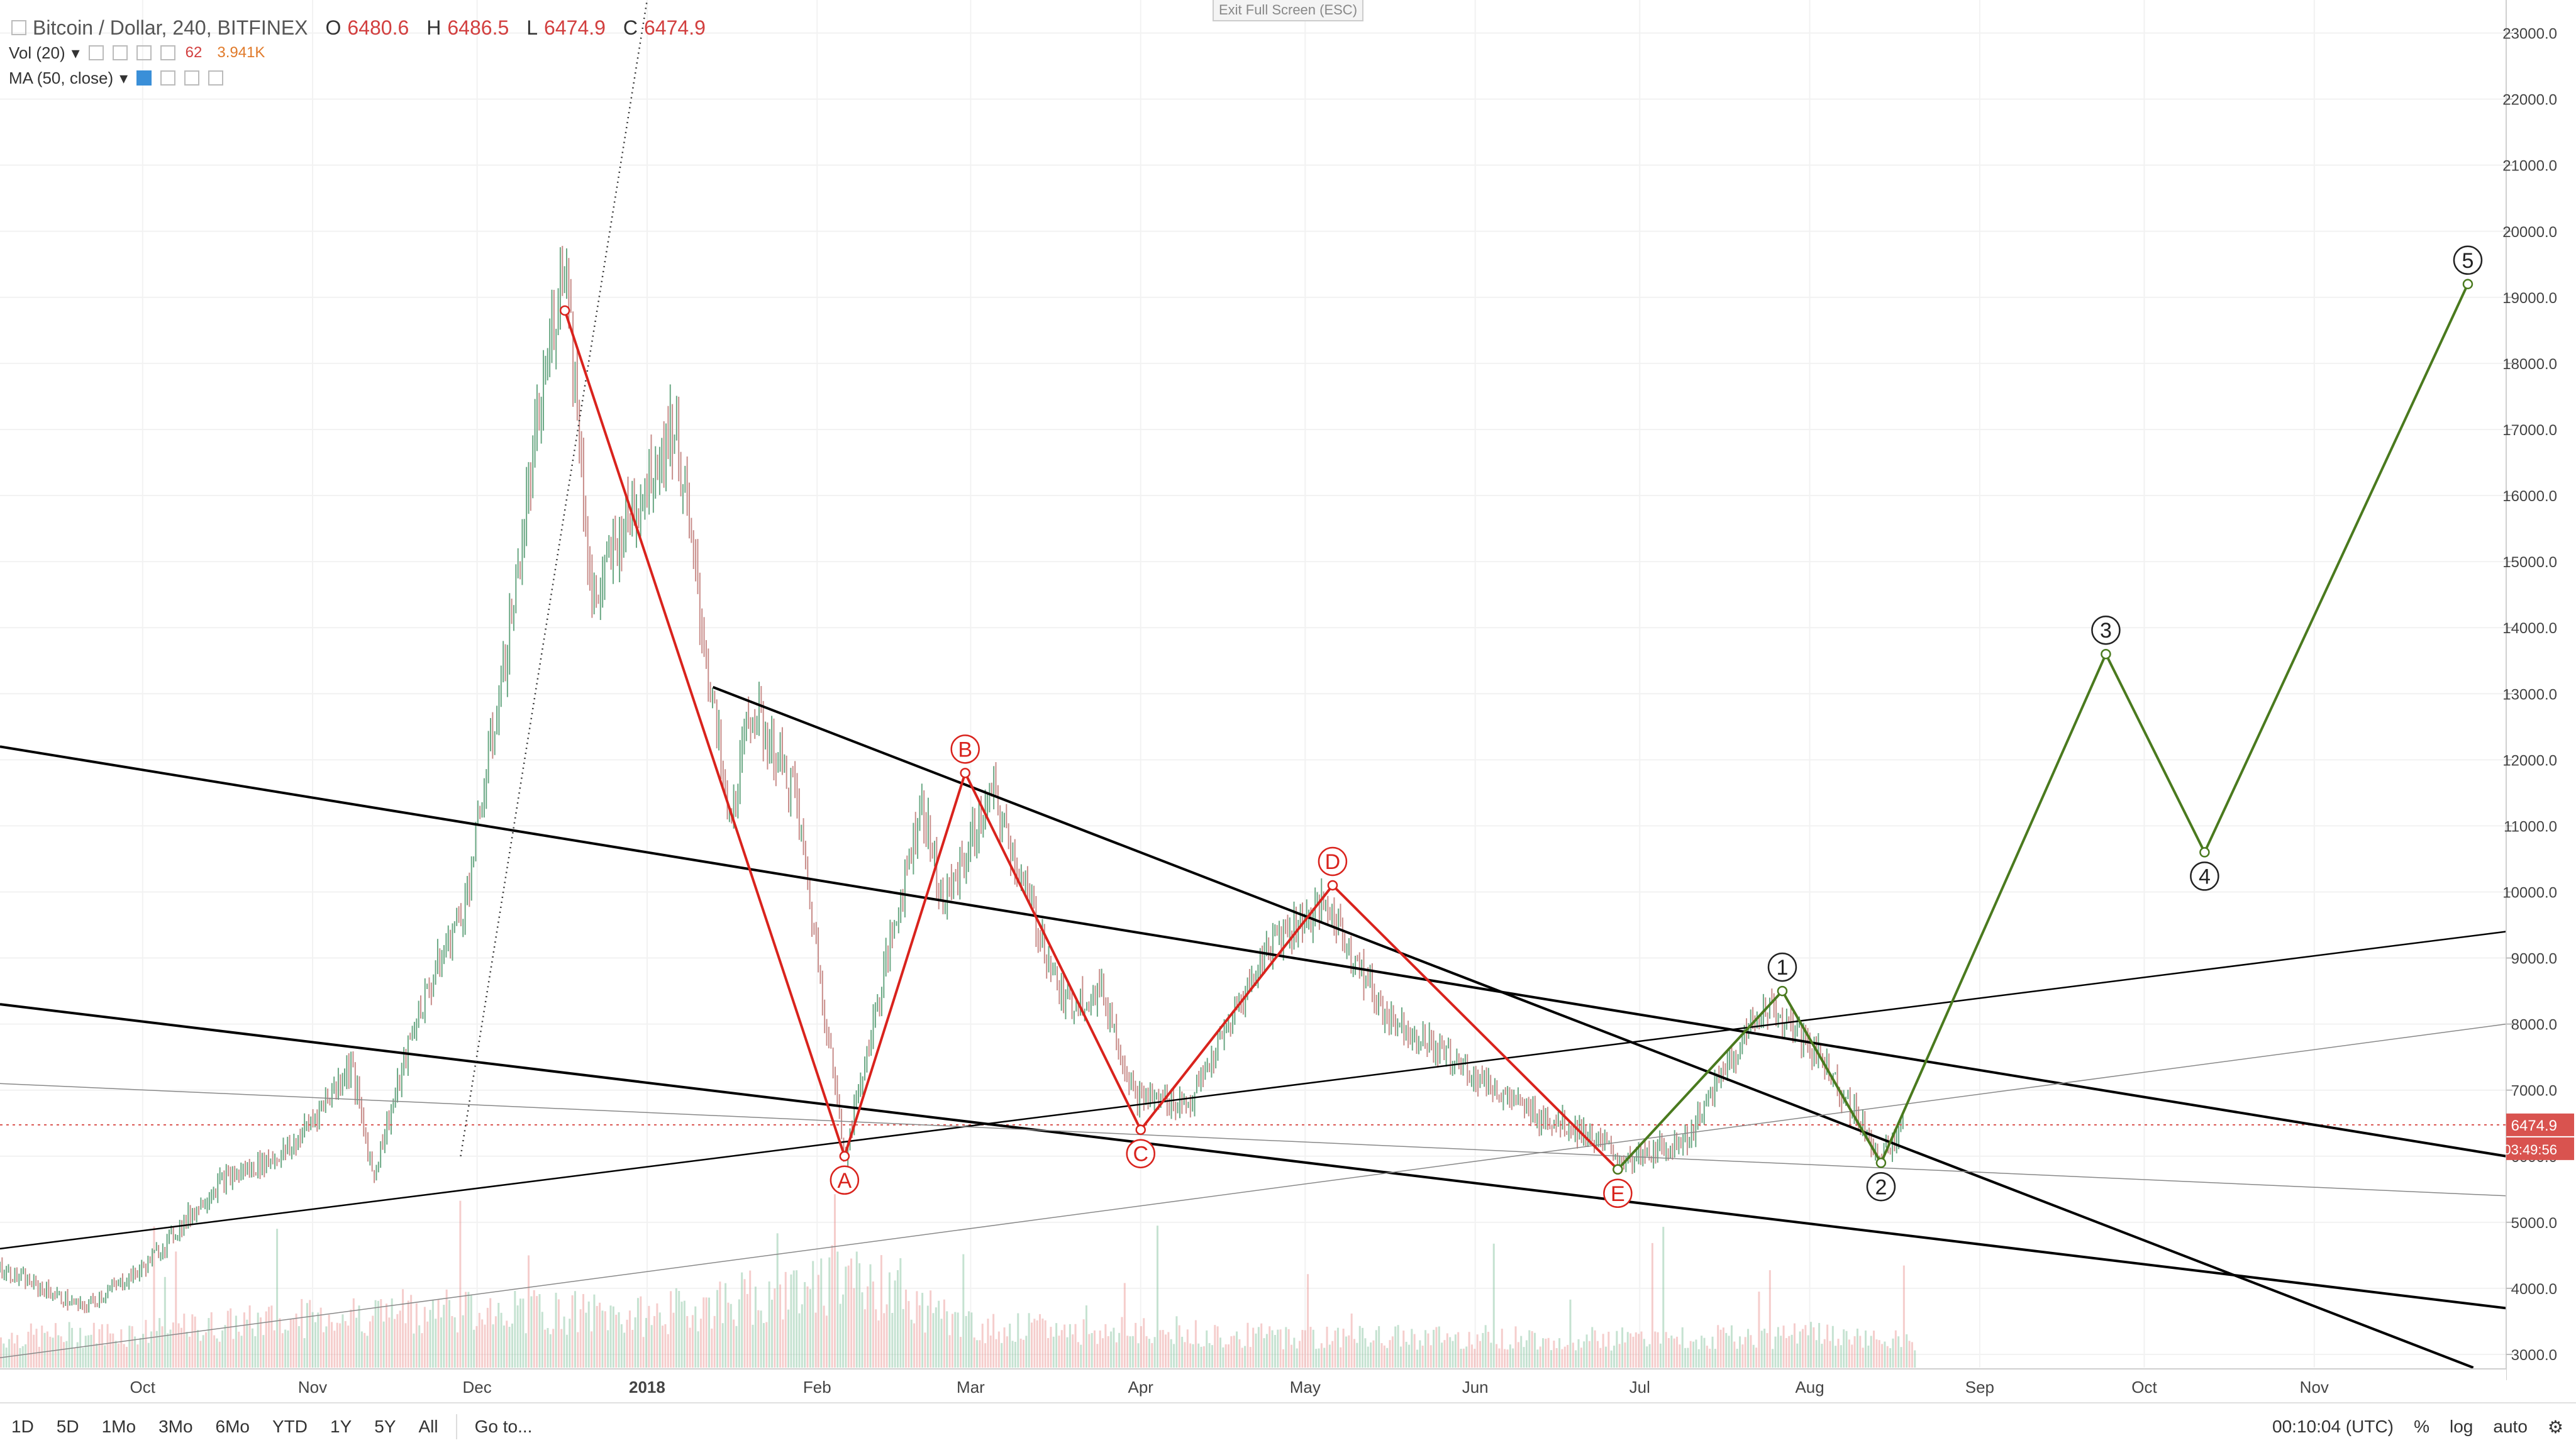 This screenshot has height=1450, width=2576. I want to click on range-1mo: 1Mo, so click(118, 1426).